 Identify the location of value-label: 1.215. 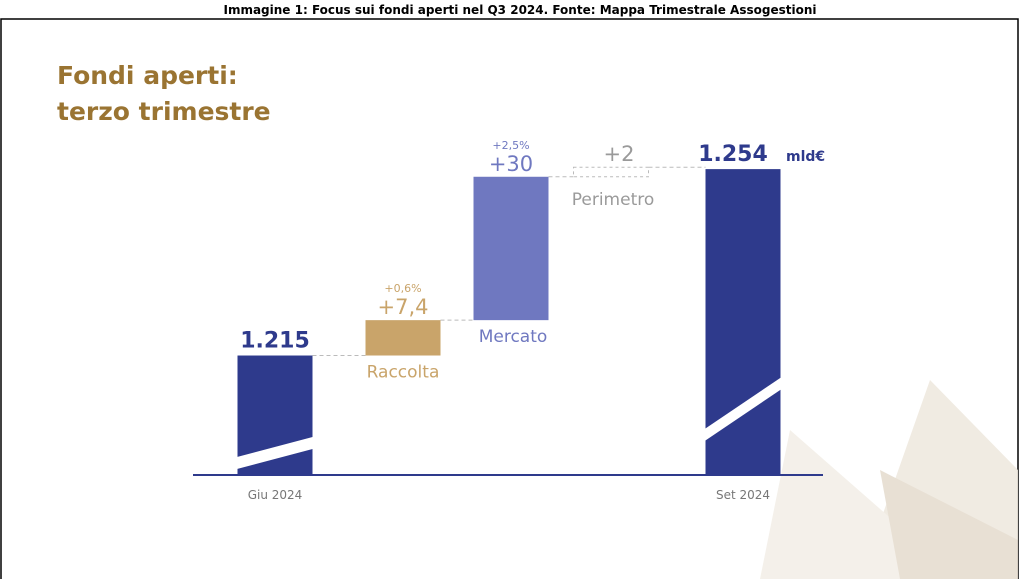
(275, 341).